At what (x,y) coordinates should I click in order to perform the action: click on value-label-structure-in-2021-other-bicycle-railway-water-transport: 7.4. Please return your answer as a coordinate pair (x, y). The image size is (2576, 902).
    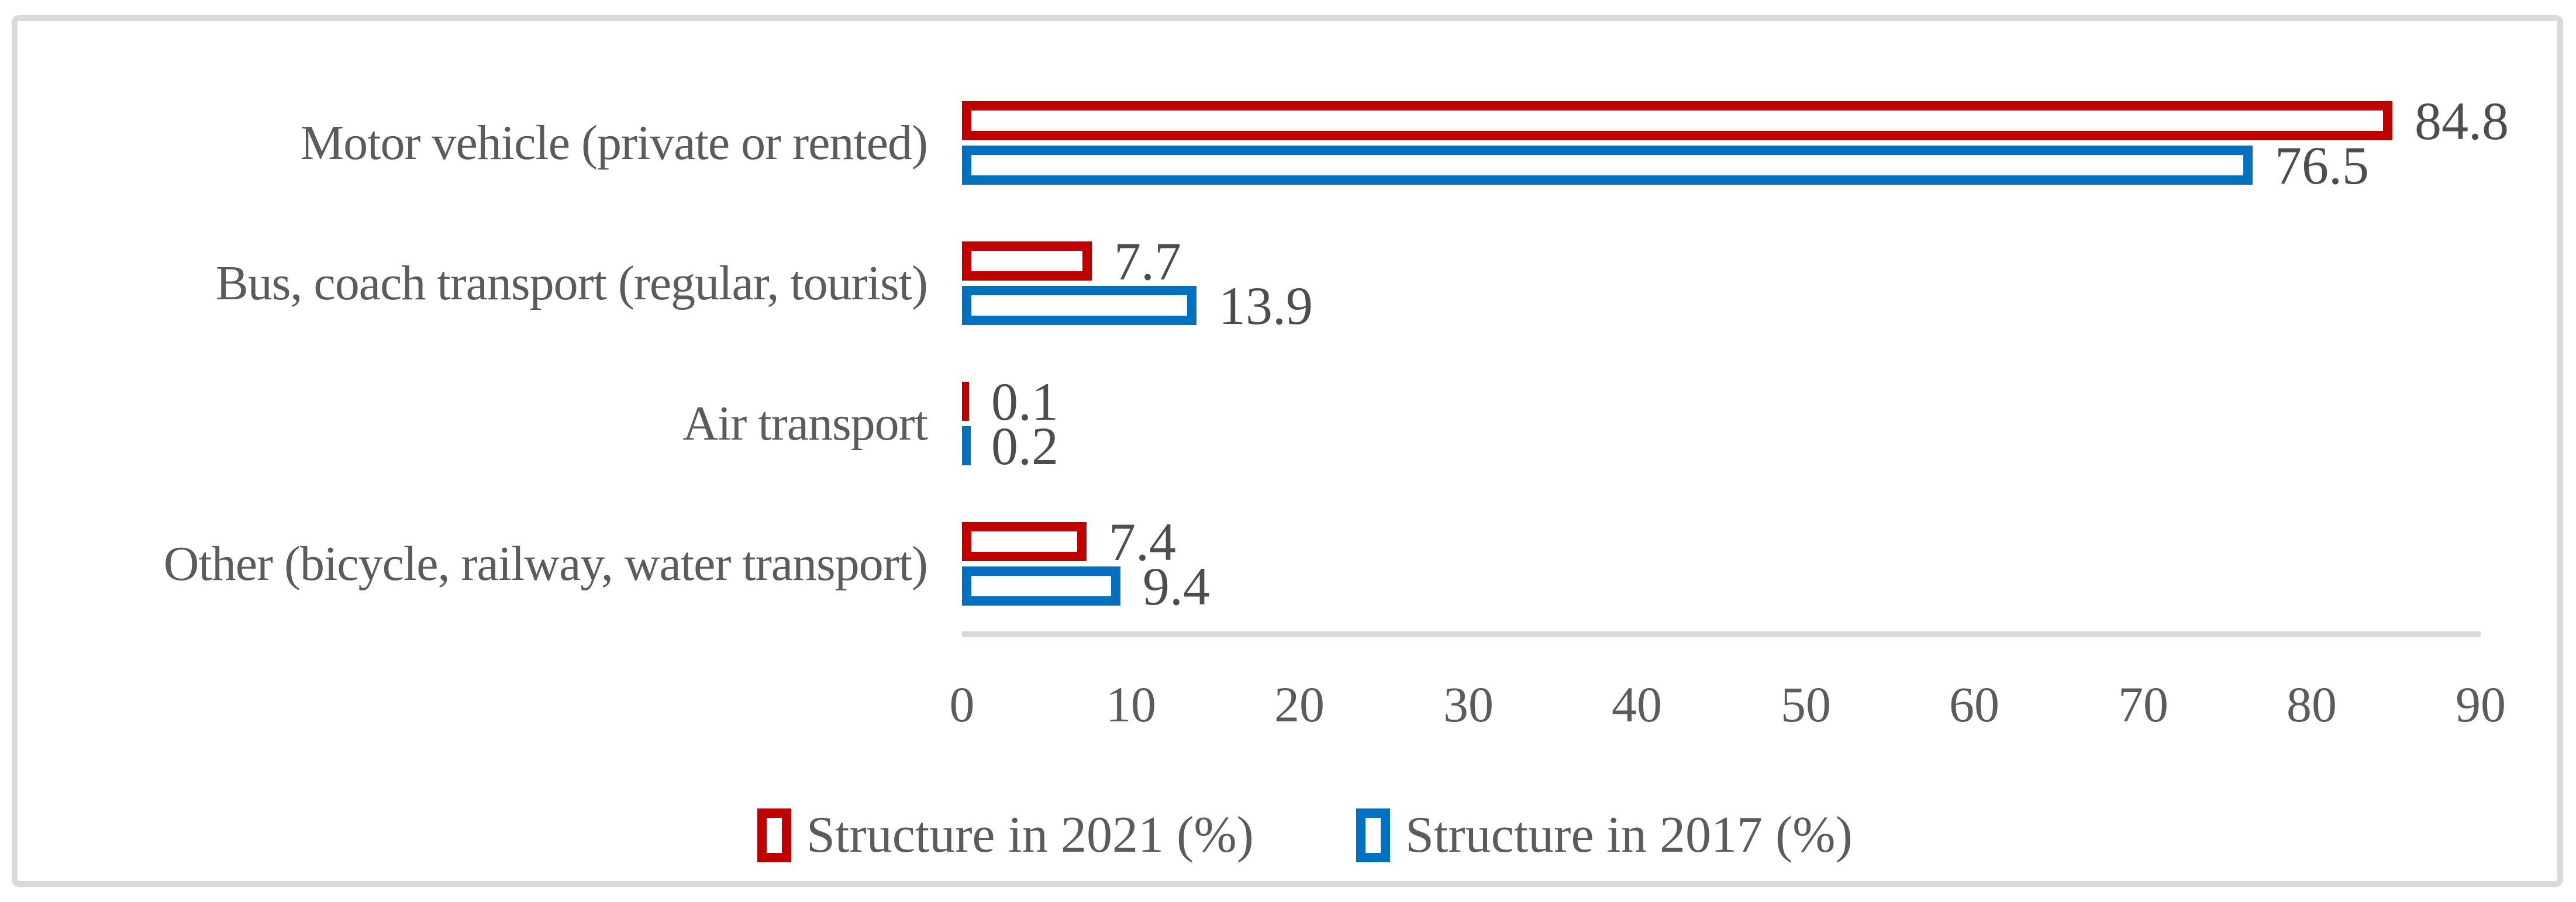
    Looking at the image, I should click on (1142, 542).